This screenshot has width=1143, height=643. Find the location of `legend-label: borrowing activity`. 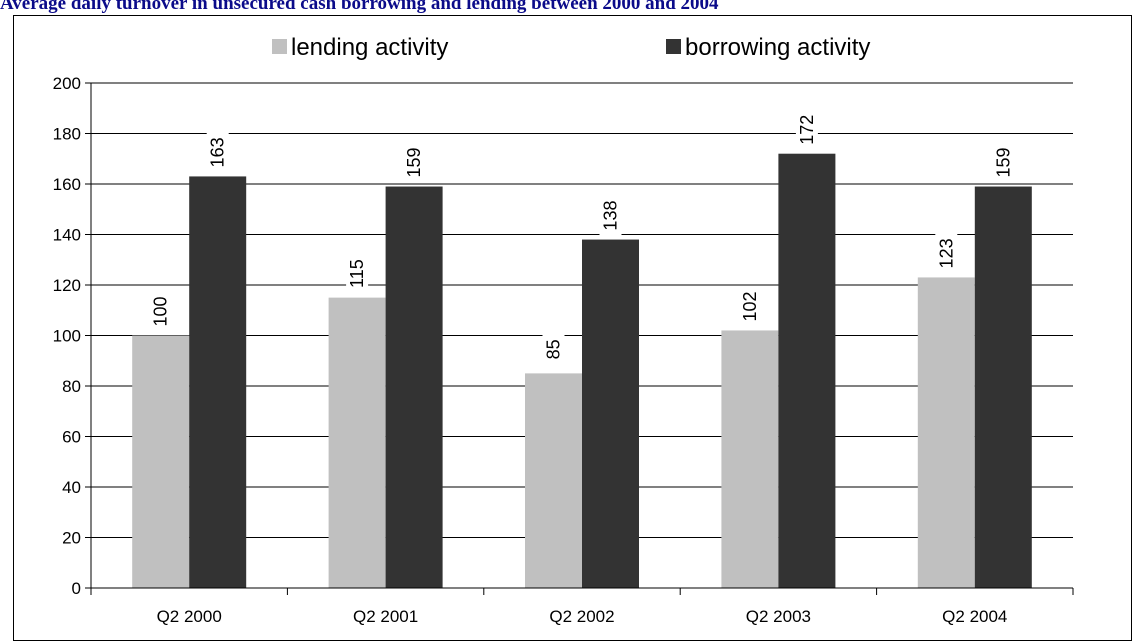

legend-label: borrowing activity is located at coordinates (777, 47).